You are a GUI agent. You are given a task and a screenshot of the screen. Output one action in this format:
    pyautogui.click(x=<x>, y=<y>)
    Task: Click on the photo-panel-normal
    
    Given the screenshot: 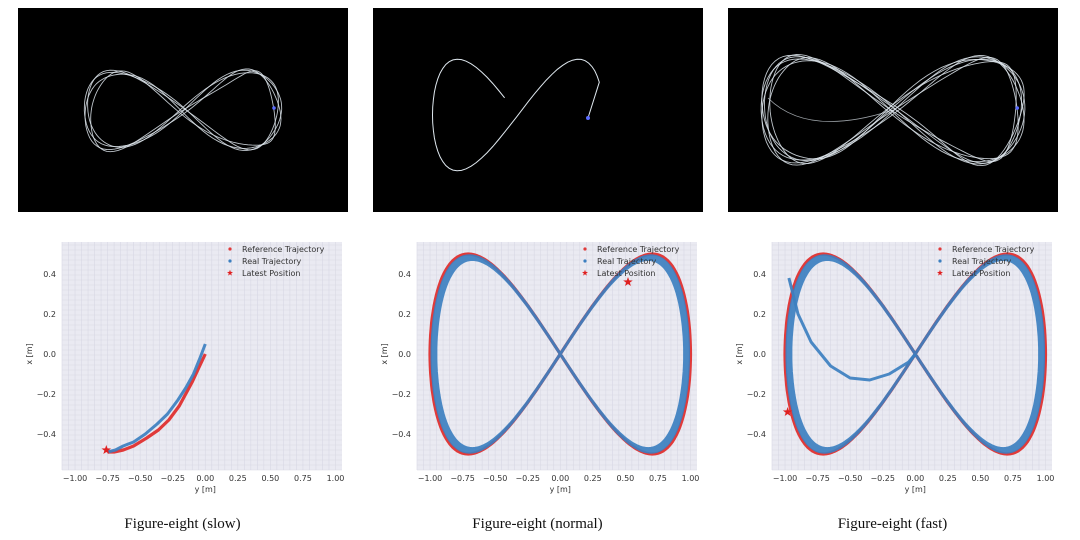 What is the action you would take?
    pyautogui.click(x=538, y=110)
    